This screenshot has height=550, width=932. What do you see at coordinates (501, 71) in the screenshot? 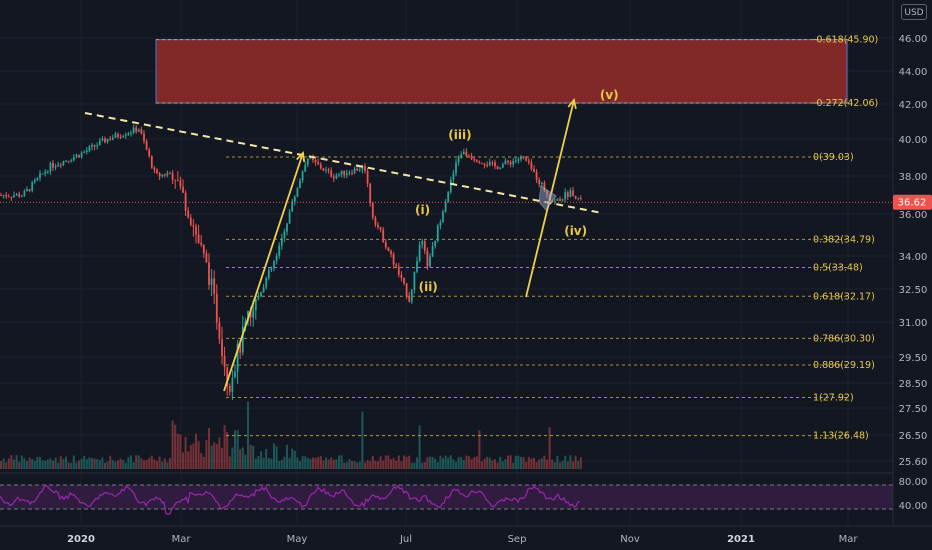
I see `target-zone-rect` at bounding box center [501, 71].